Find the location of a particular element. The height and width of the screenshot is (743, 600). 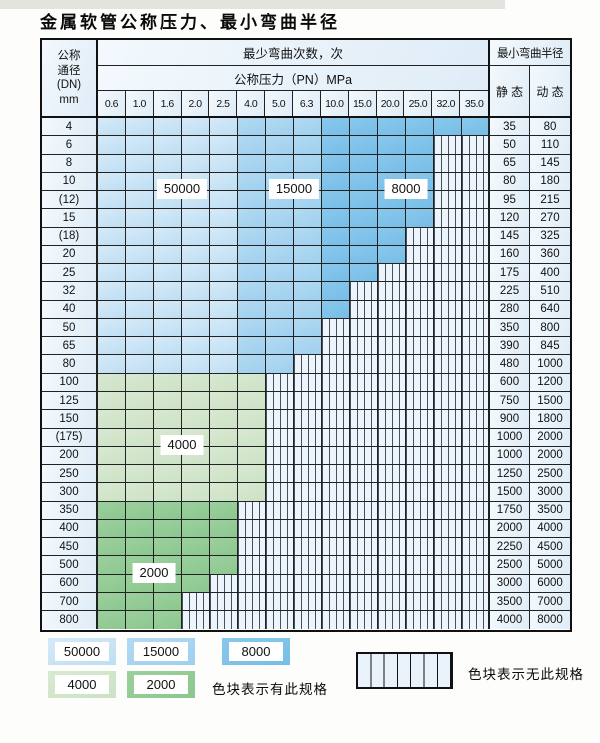

dn-value: 200 is located at coordinates (70, 456).